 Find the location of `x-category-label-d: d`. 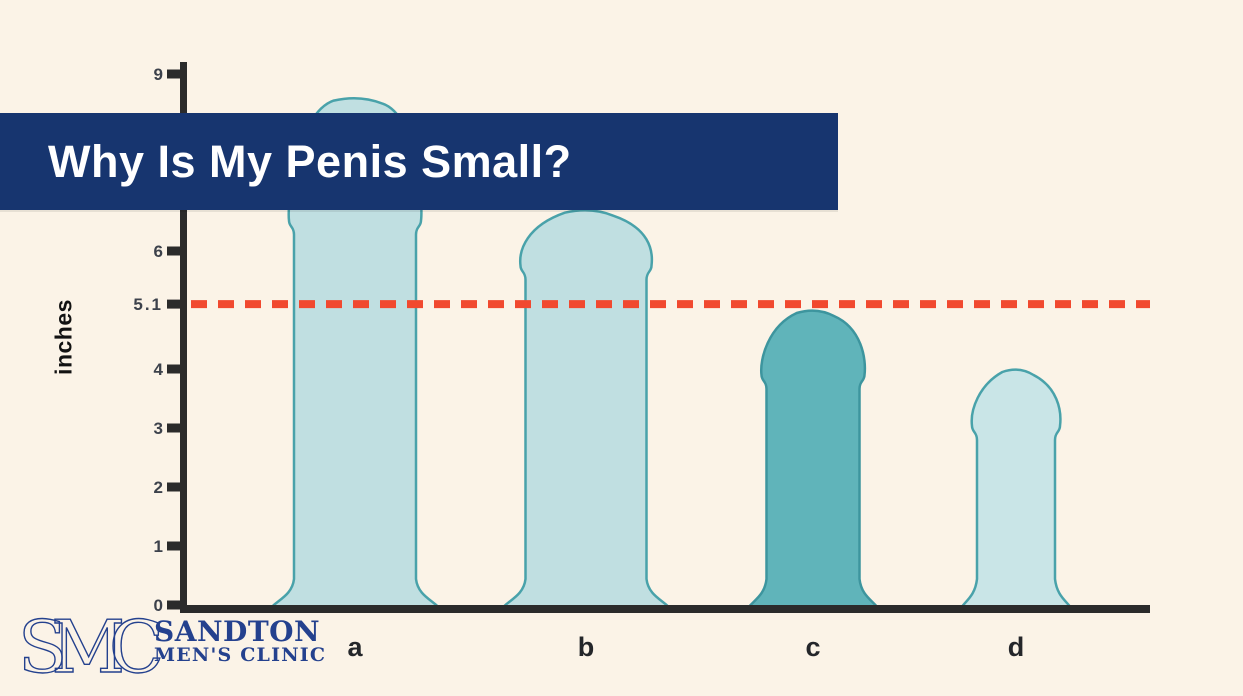

x-category-label-d: d is located at coordinates (1016, 647).